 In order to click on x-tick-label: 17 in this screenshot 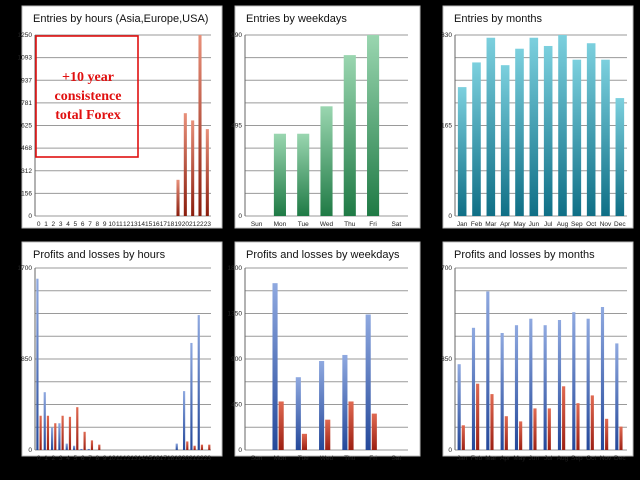, I will do `click(164, 224)`.